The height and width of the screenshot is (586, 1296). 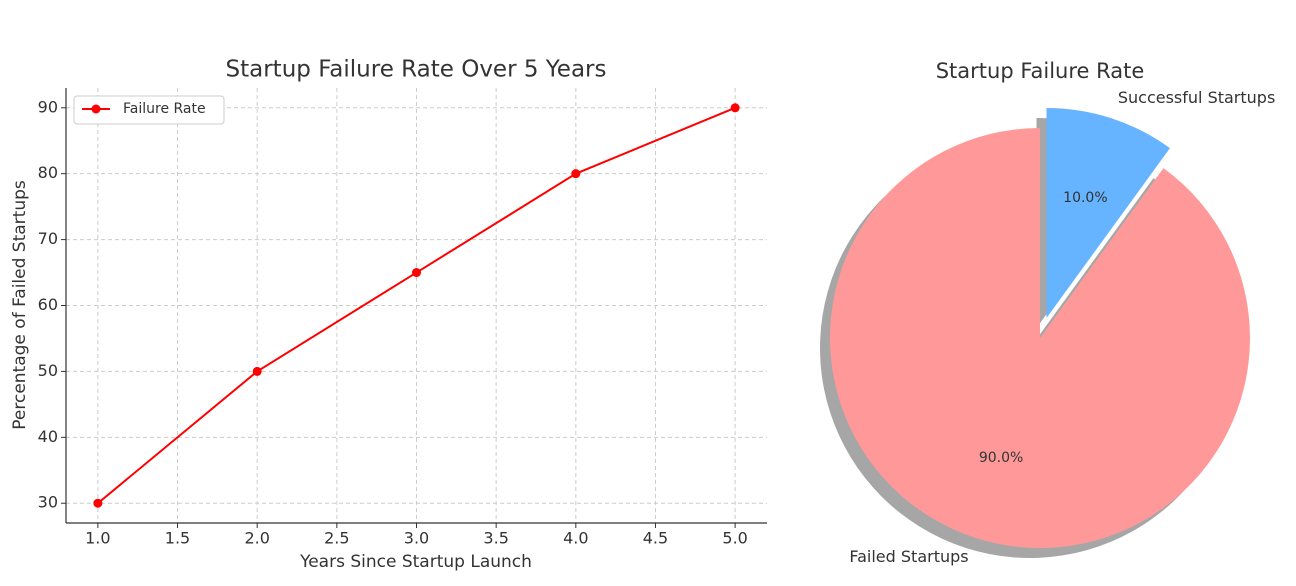 I want to click on y-tick-label: 50, so click(x=48, y=370).